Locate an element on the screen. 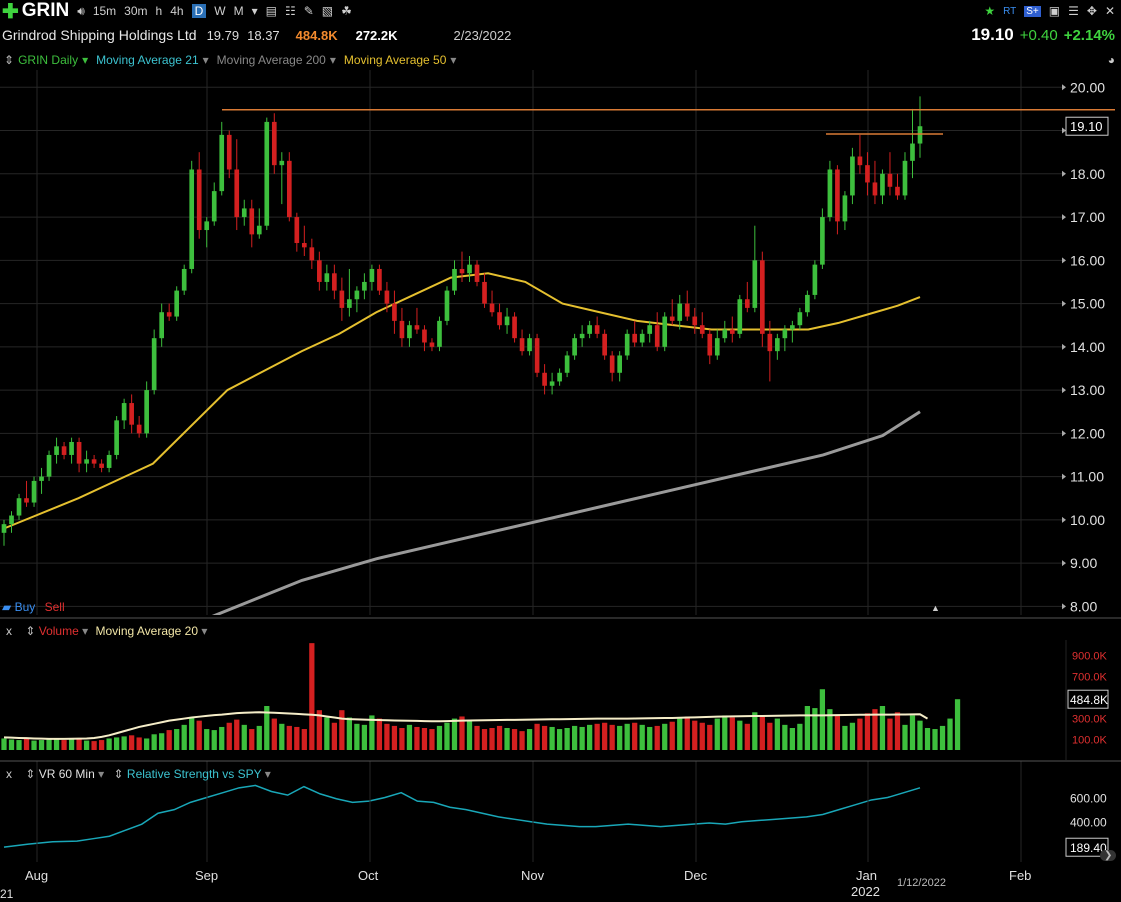 The width and height of the screenshot is (1121, 902). timeframe-d: D is located at coordinates (199, 11).